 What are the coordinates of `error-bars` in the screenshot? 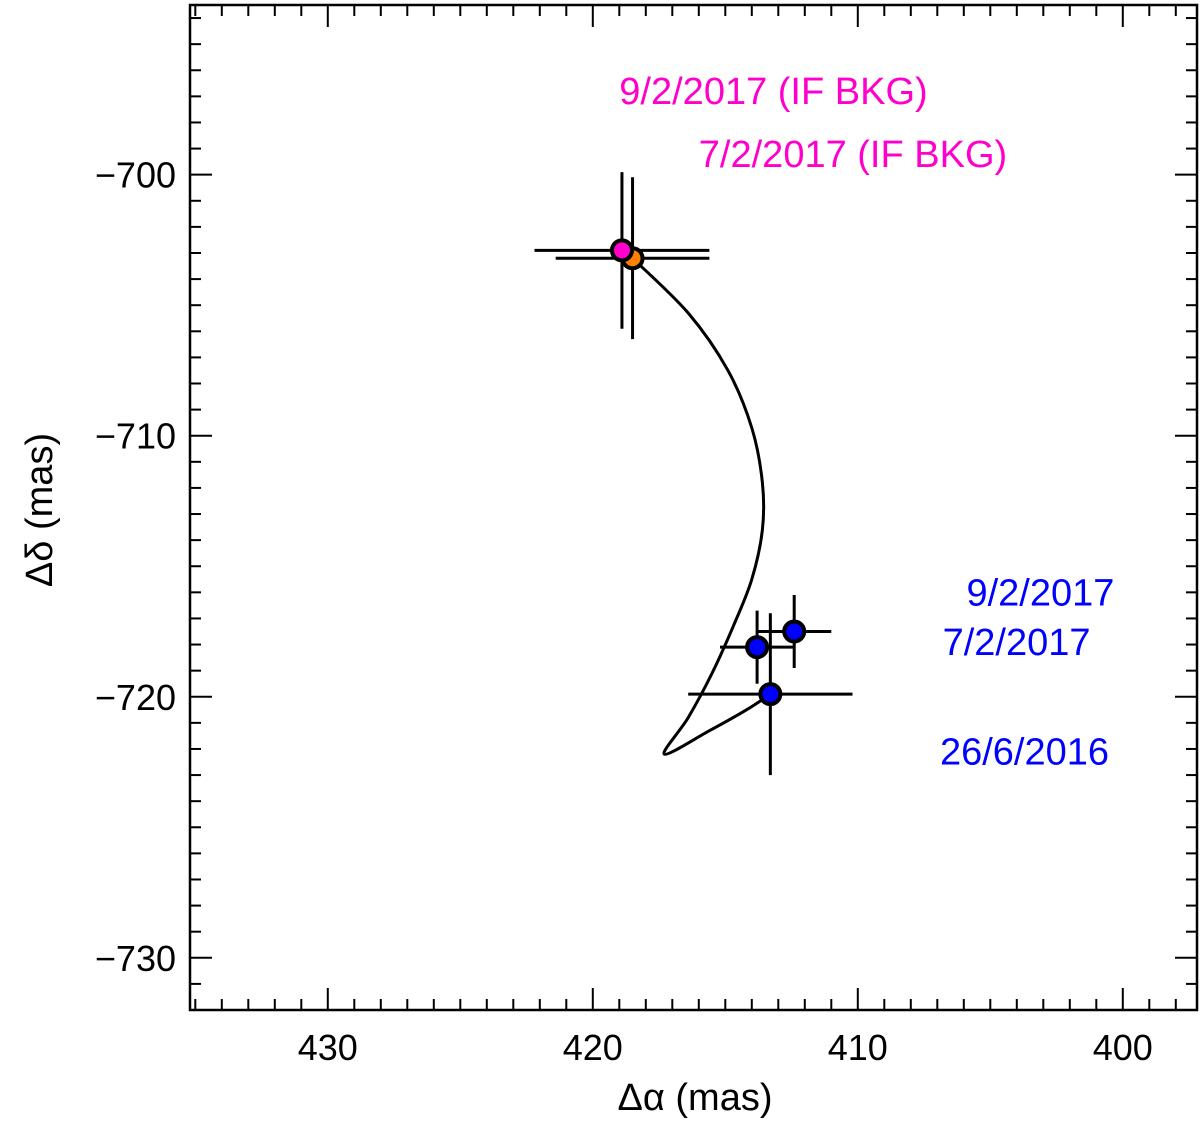 It's located at (693, 474).